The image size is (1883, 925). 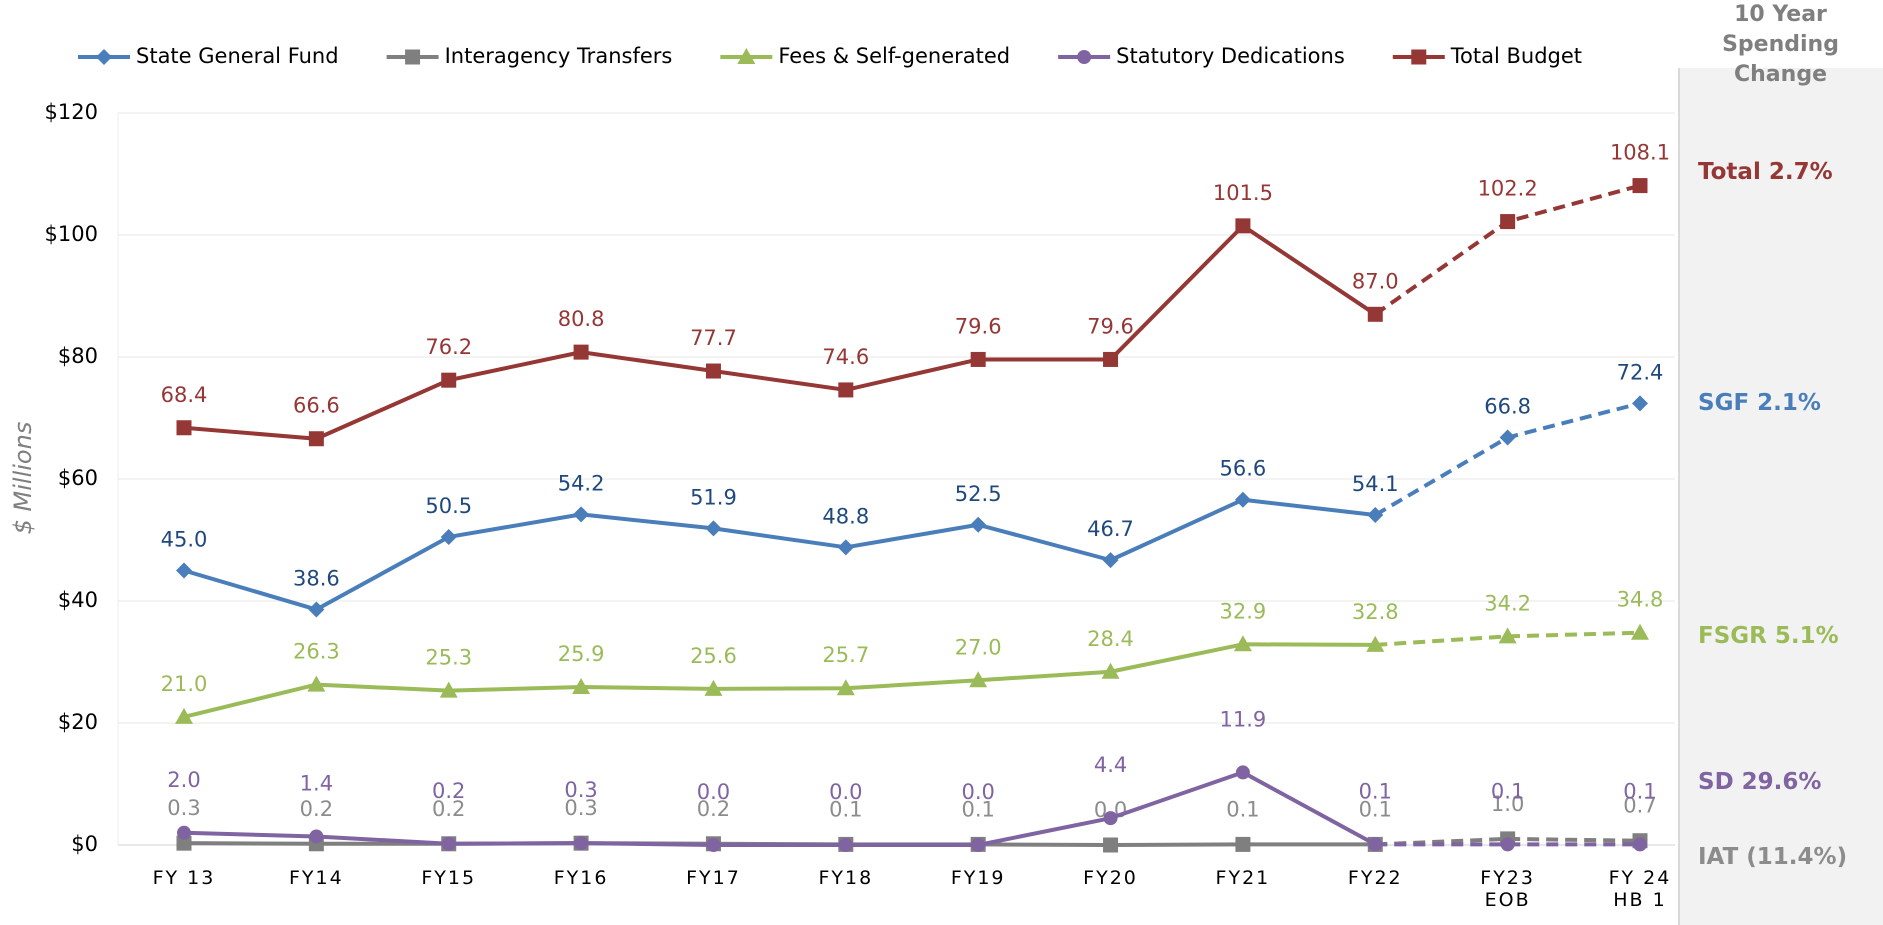 What do you see at coordinates (183, 808) in the screenshot?
I see `data-label: 0.3` at bounding box center [183, 808].